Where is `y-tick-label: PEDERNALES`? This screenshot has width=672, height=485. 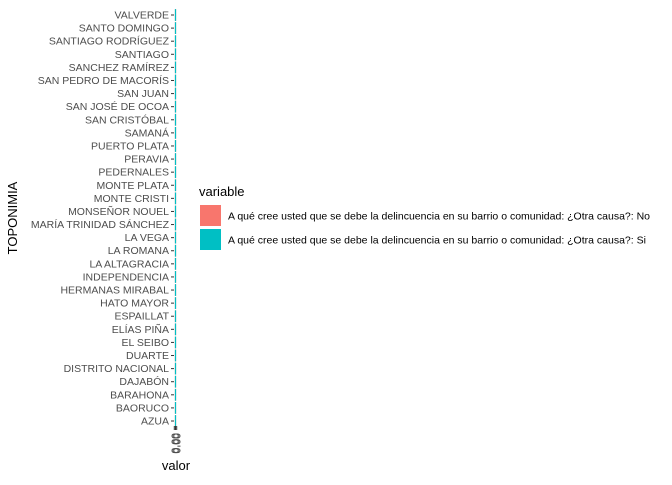
y-tick-label: PEDERNALES is located at coordinates (133, 173).